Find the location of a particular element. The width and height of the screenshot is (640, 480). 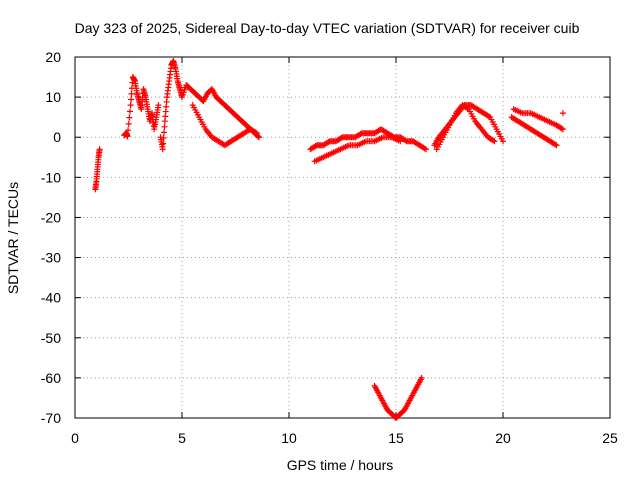

y-tick-label: -70 is located at coordinates (51, 418).